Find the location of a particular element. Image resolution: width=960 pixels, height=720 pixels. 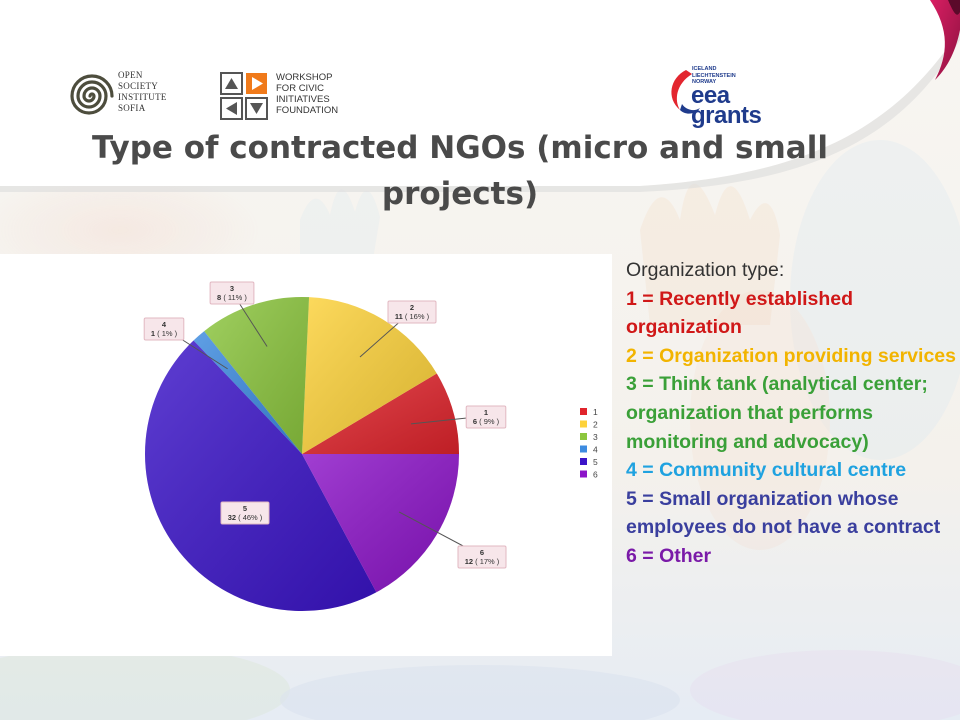

data-label-4: 41 ( 1% ) is located at coordinates (164, 329).